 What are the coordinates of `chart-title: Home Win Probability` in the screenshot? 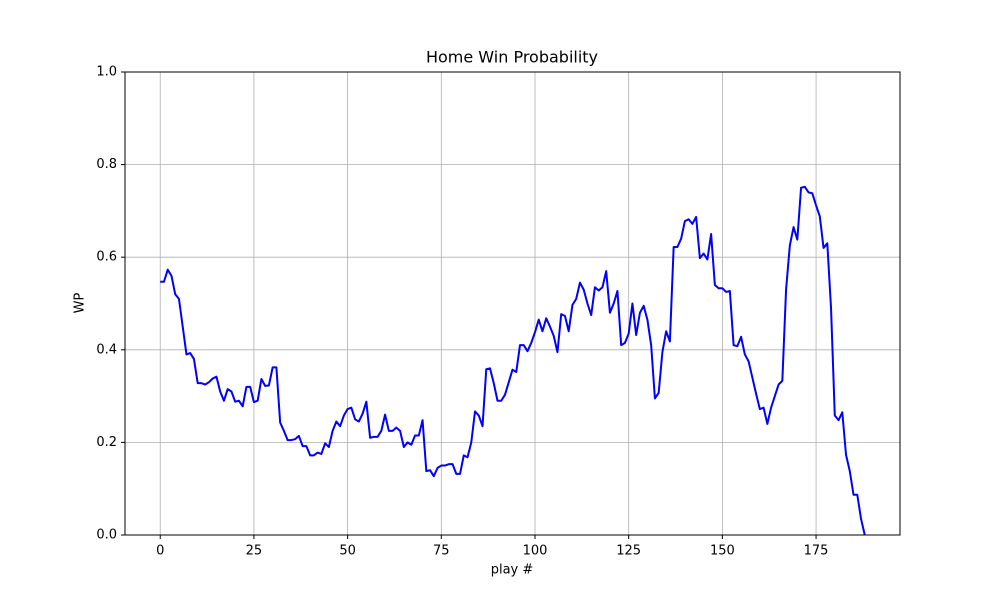 It's located at (512, 57).